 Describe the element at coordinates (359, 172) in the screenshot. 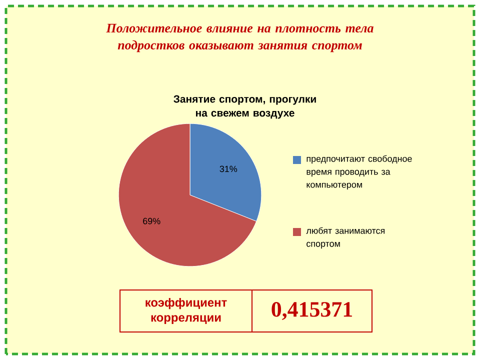

I see `legend-label: предпочитают свободное время проводить за компьютером` at that location.